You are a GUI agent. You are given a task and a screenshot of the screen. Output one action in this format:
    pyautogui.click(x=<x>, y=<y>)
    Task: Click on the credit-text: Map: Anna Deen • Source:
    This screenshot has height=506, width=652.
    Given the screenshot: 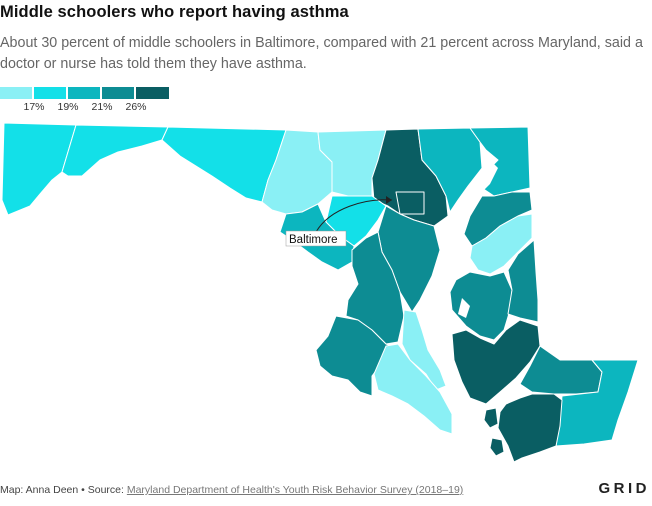 What is the action you would take?
    pyautogui.click(x=63, y=490)
    